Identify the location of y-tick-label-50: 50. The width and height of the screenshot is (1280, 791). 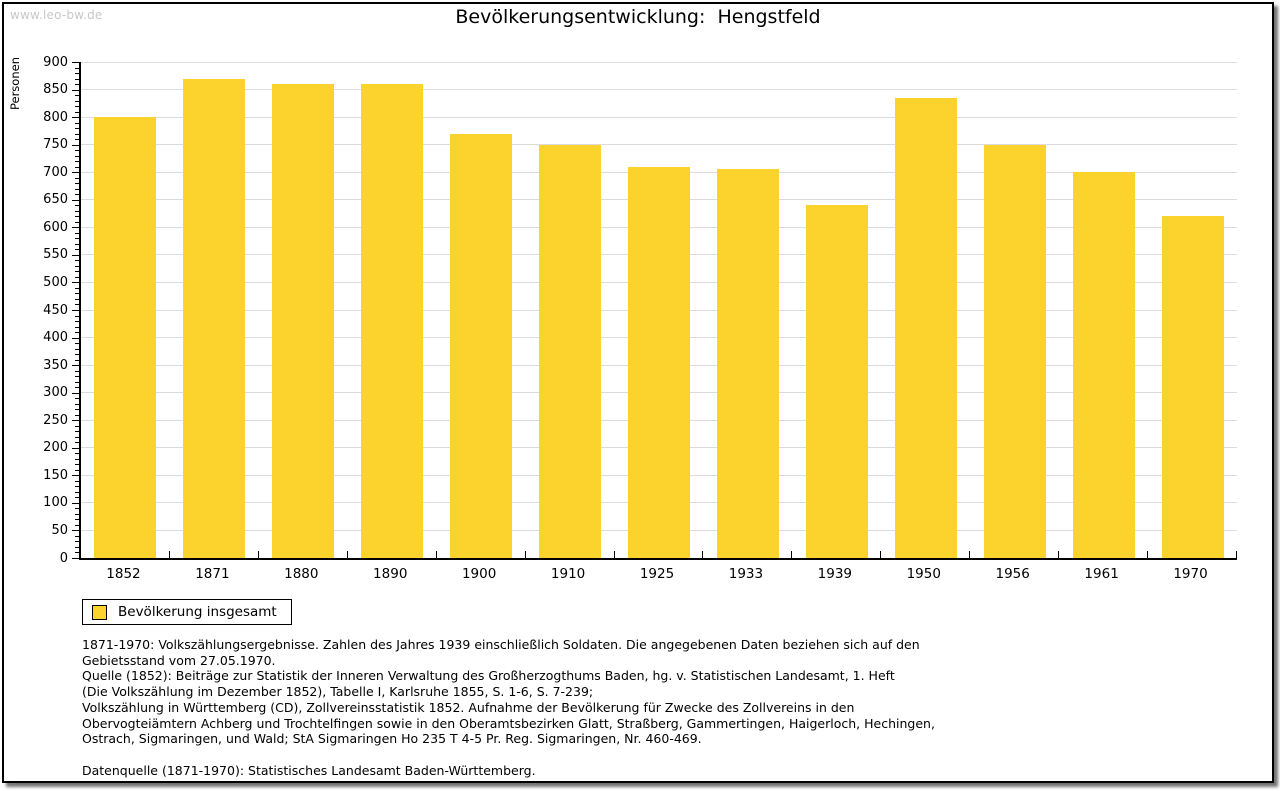
(59, 530).